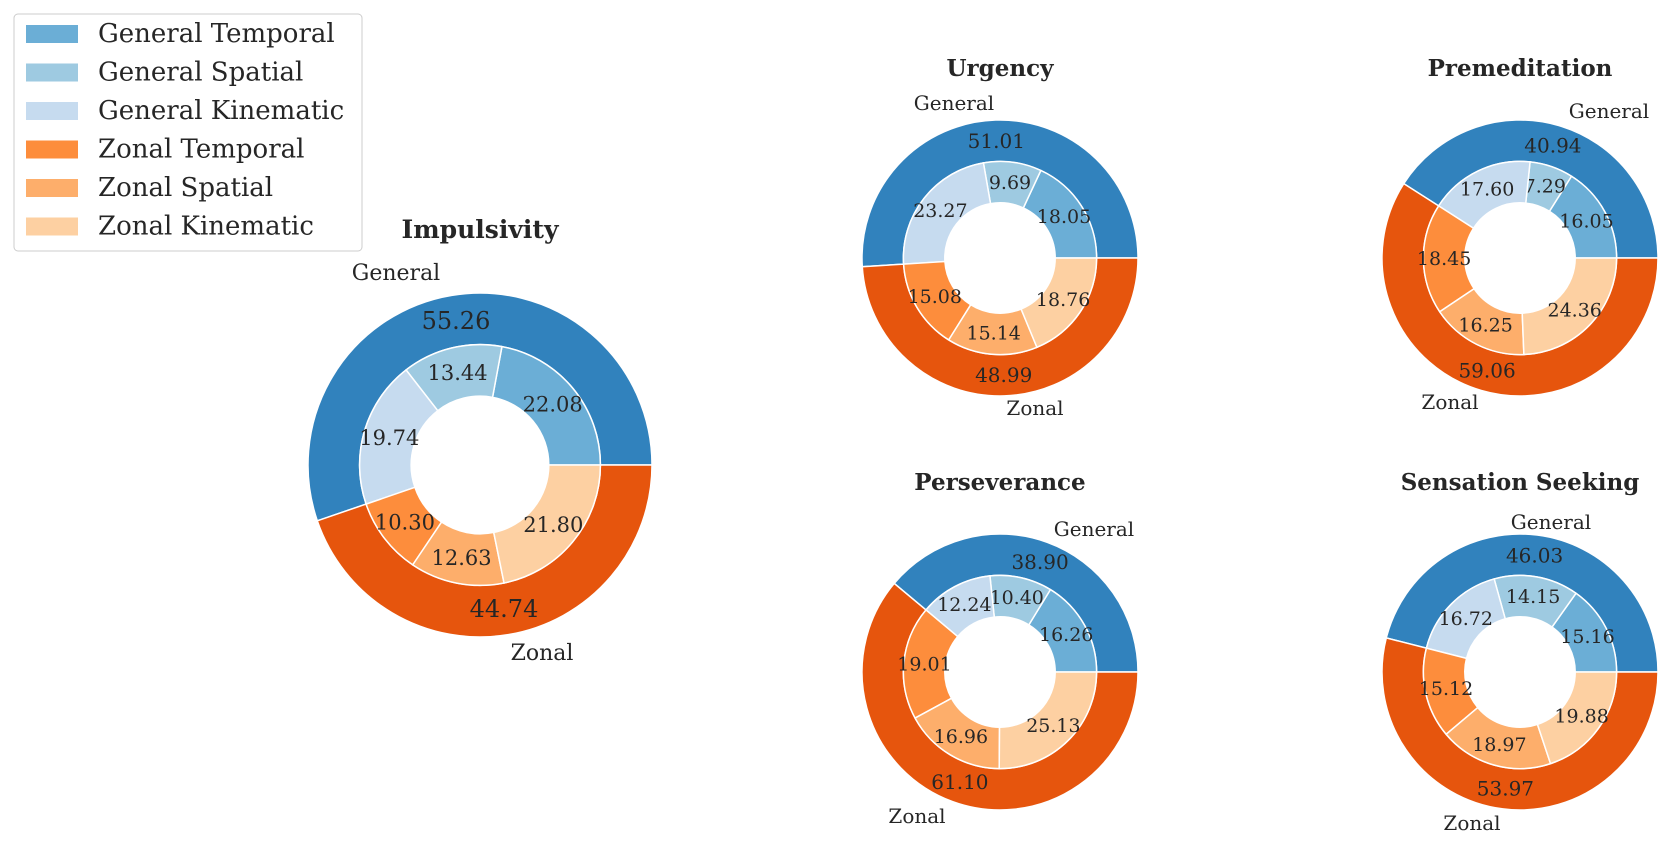  I want to click on legend-label-general-kinematic: General Kinematic, so click(221, 111).